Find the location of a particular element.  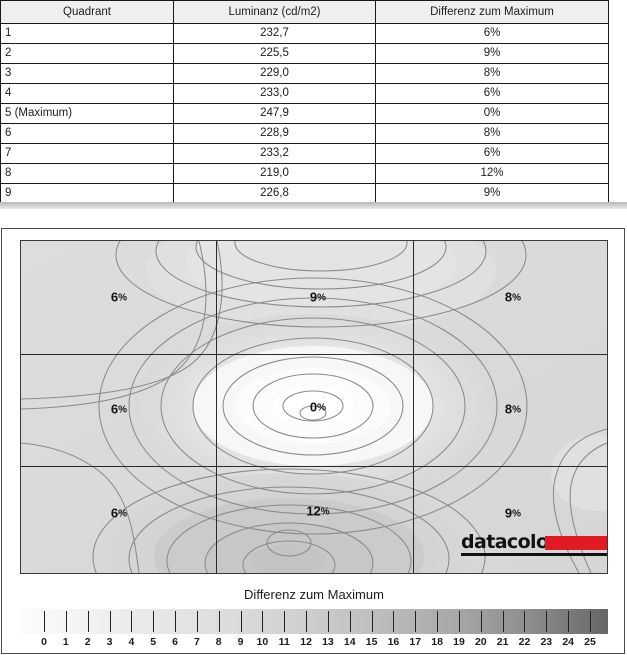

section-separator is located at coordinates (313, 205).